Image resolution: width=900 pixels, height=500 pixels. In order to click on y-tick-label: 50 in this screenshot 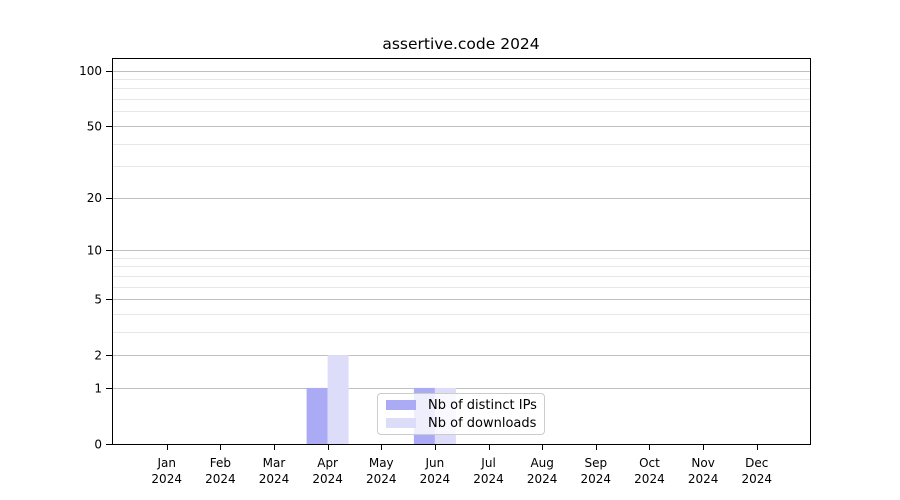, I will do `click(94, 126)`.